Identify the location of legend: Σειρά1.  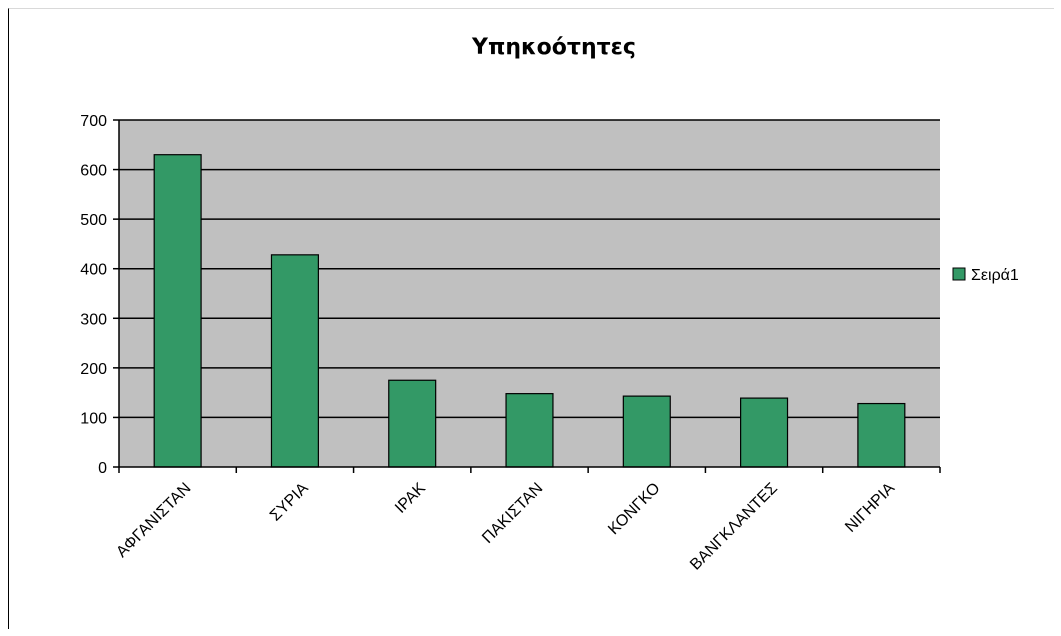
(998, 275).